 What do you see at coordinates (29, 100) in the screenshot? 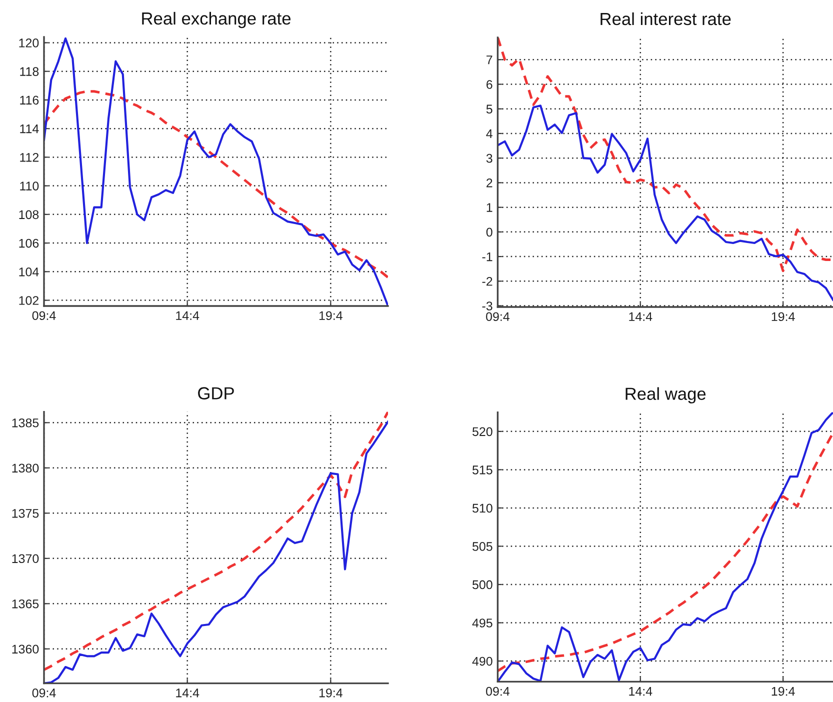
I see `y-tick-label: 116` at bounding box center [29, 100].